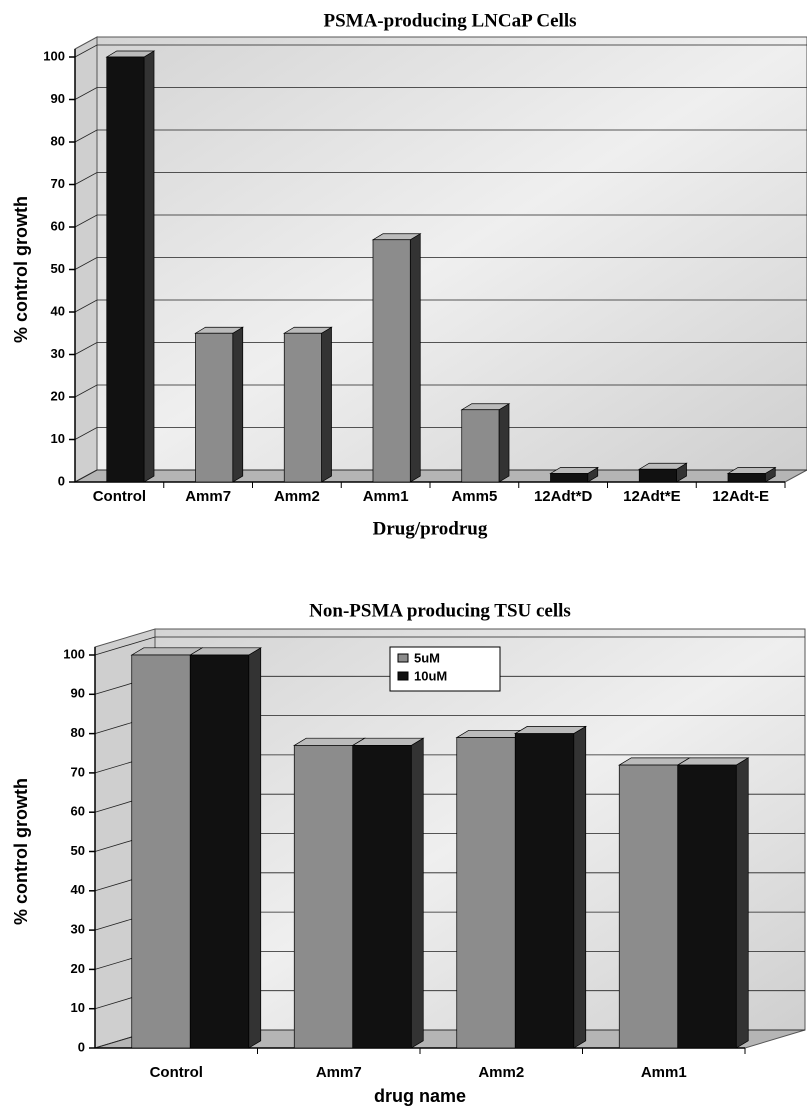  Describe the element at coordinates (440, 476) in the screenshot. I see `floor` at that location.